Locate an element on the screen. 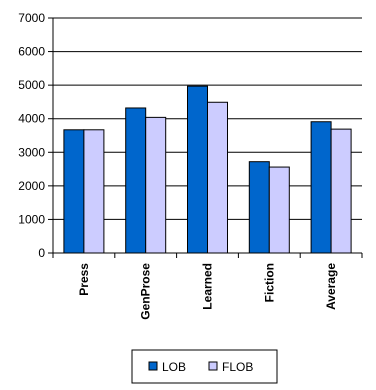  bar-flob-average is located at coordinates (341, 191).